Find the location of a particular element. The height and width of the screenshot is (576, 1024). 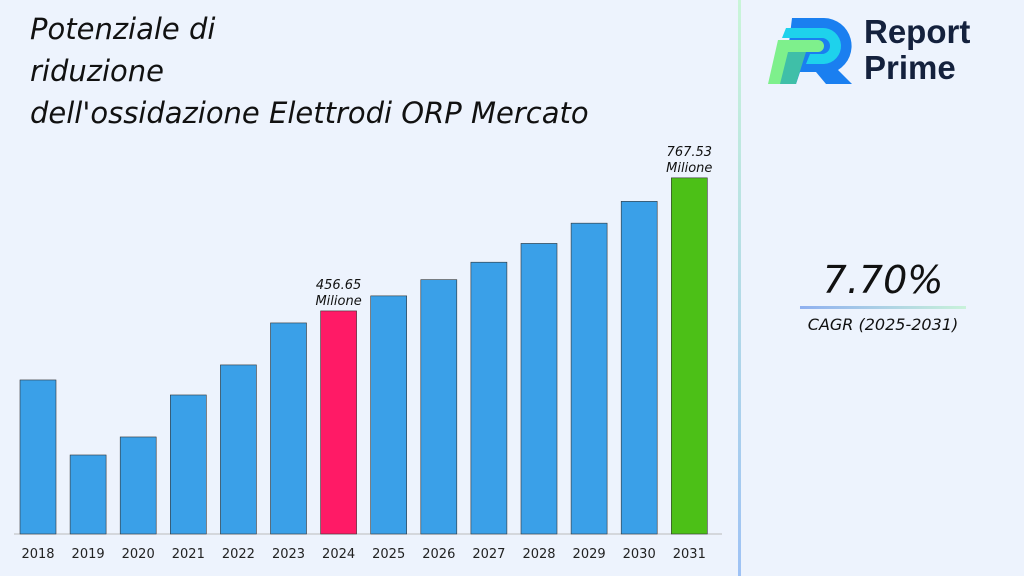

logo-mark-icon is located at coordinates (810, 51).